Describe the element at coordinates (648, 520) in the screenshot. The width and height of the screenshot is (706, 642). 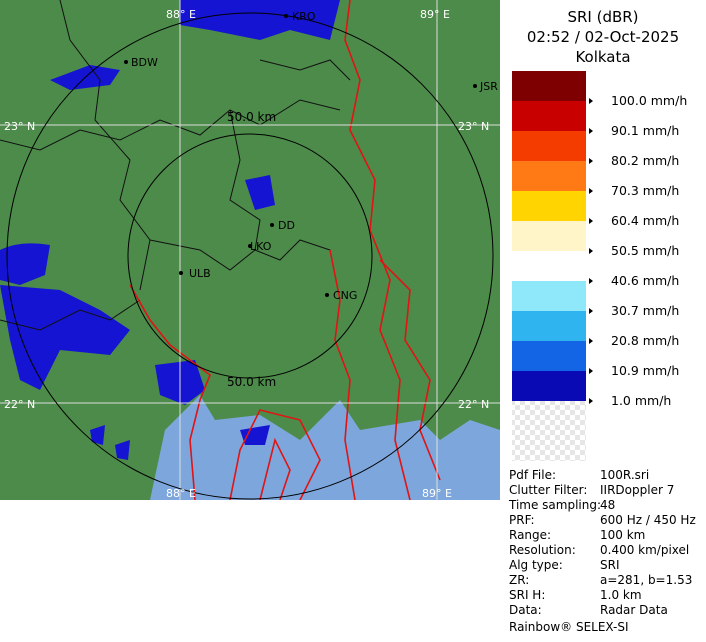
I see `info-value: 600 Hz / 450 Hz` at that location.